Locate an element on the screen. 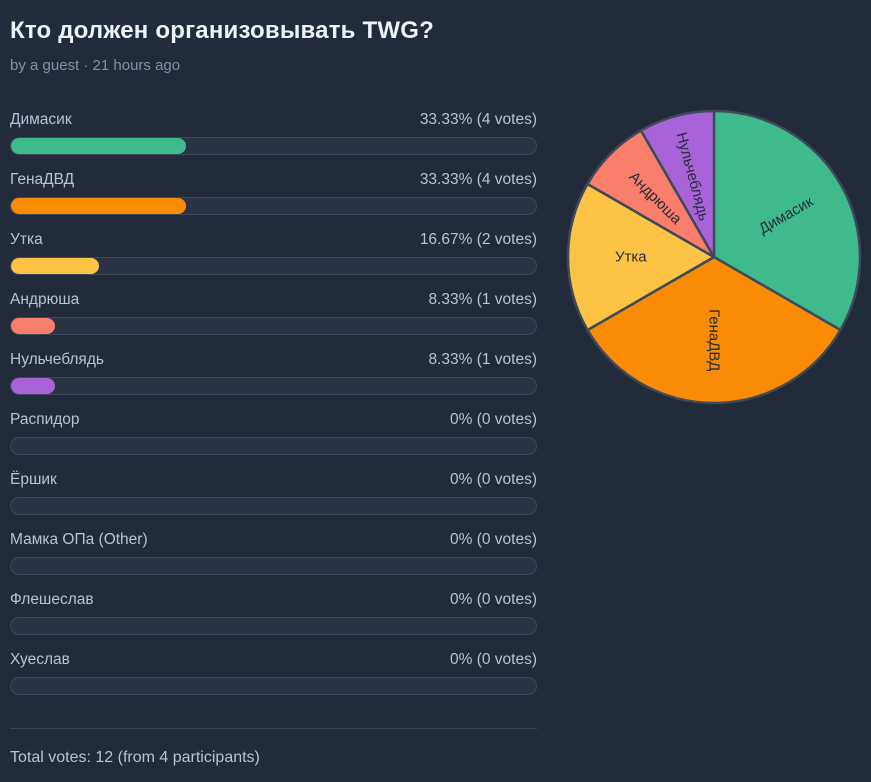  poll-option-row: Ёршик 0% (0 votes) is located at coordinates (273, 494).